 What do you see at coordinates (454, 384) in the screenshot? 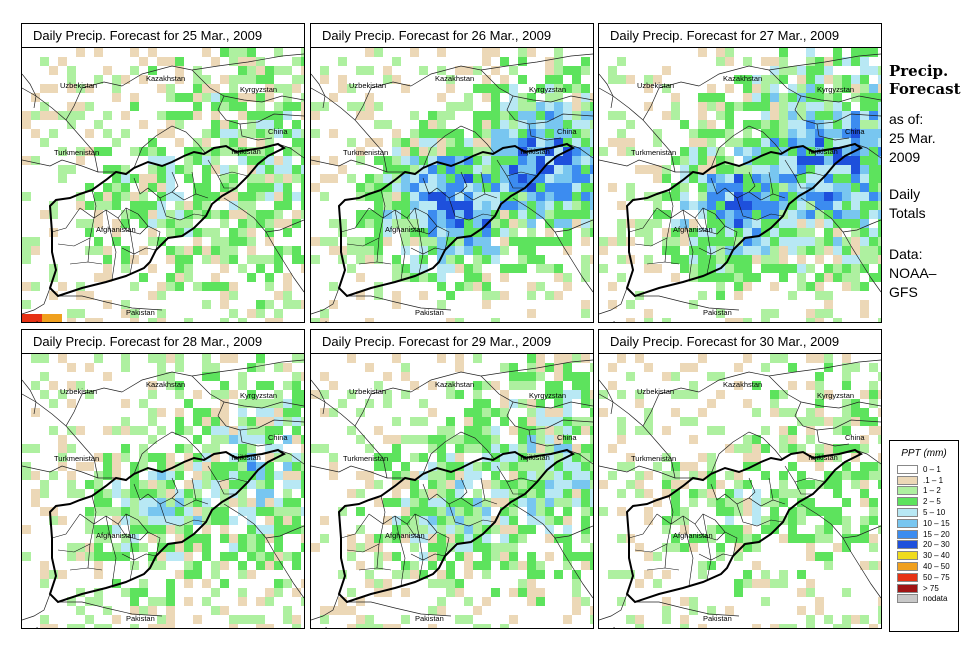
I see `country-label: Kazakhstan` at bounding box center [454, 384].